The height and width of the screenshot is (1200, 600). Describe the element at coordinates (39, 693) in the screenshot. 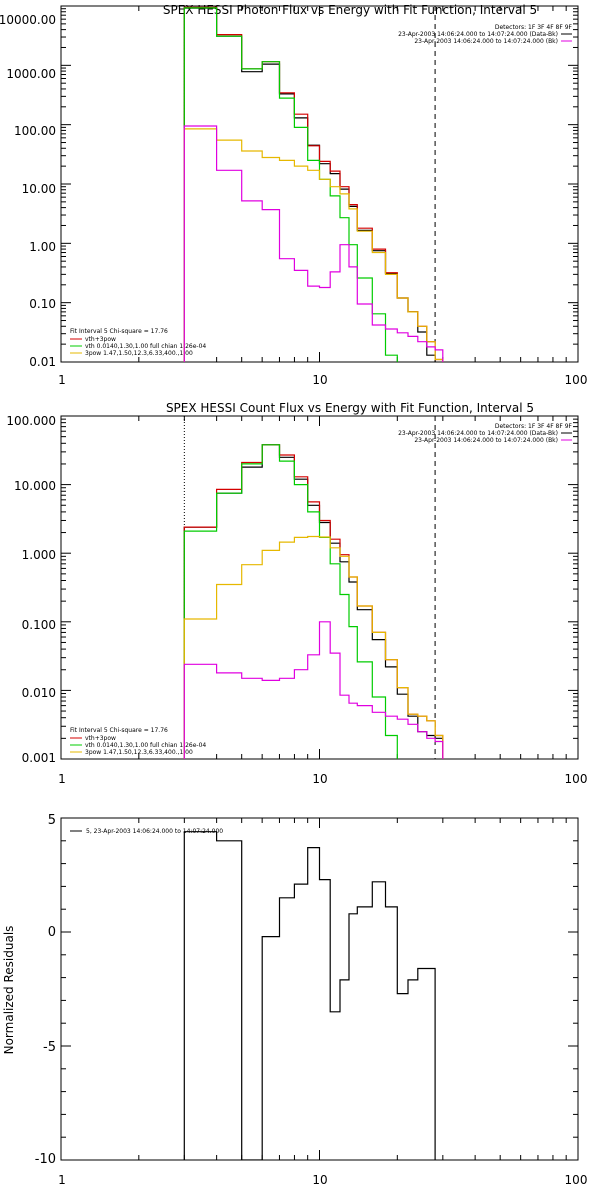

I see `y-tick-label: 0.010` at that location.